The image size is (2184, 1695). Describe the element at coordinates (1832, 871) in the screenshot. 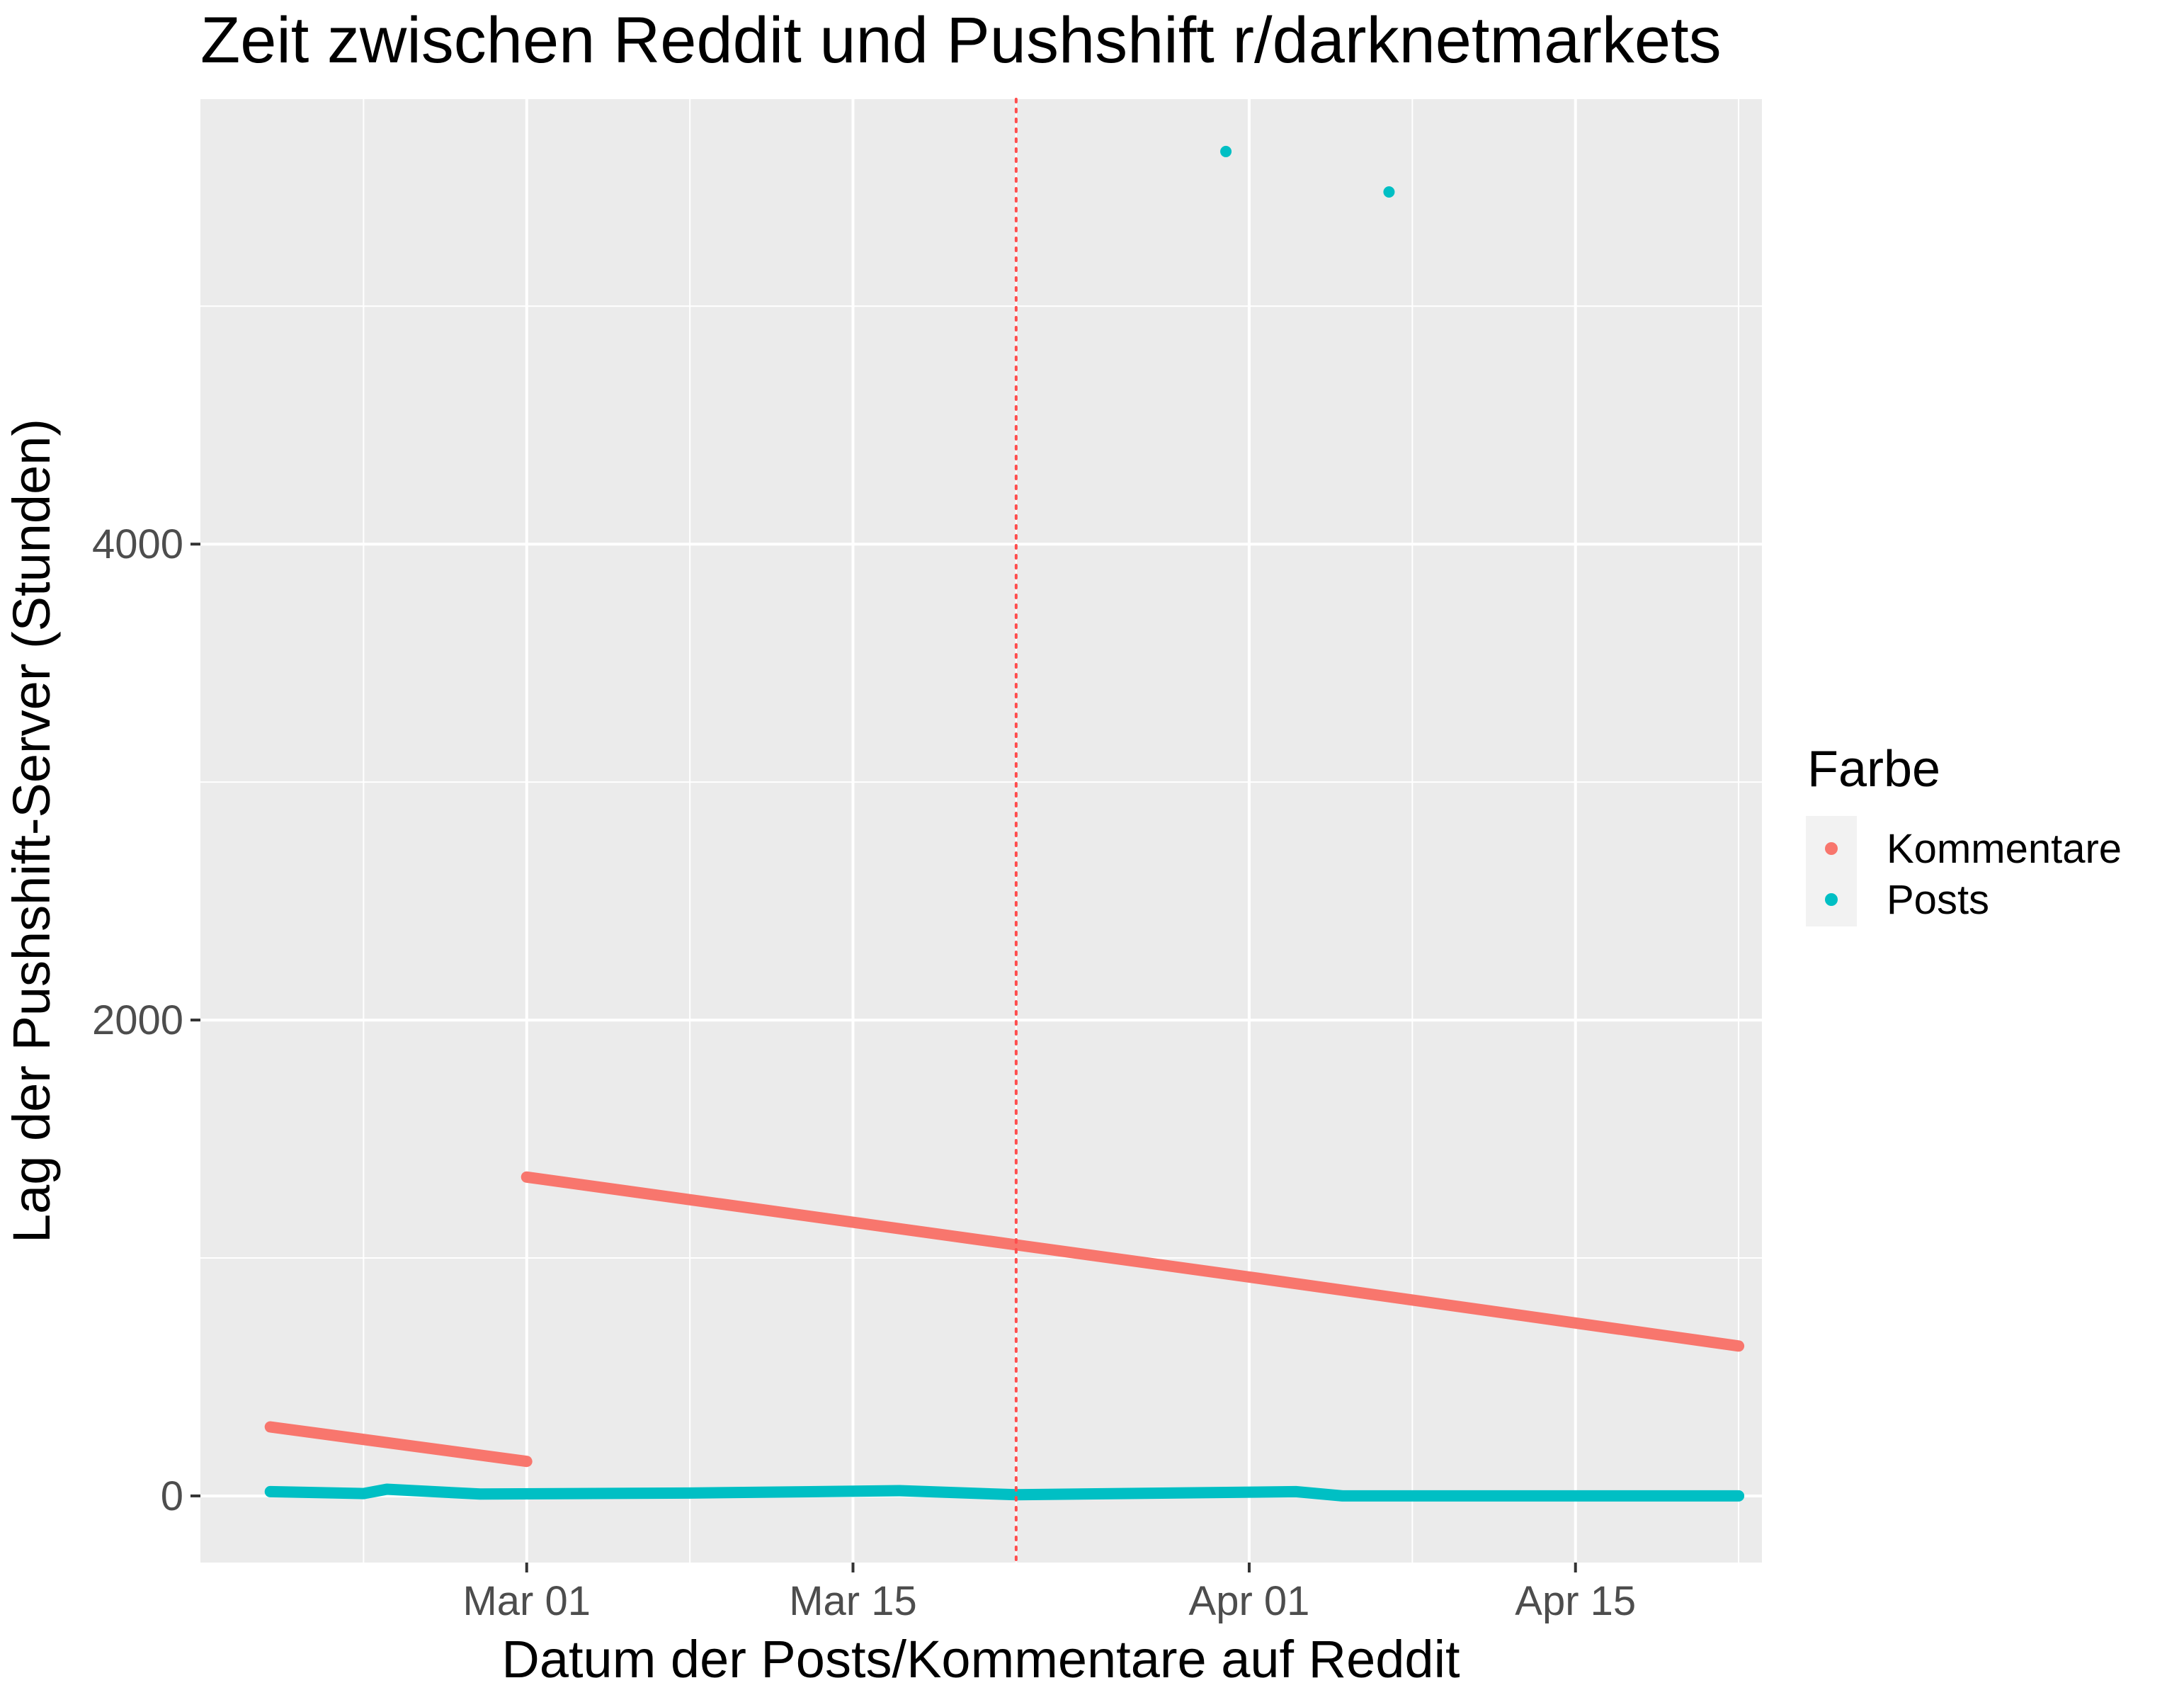

I see `legend-key-box` at that location.